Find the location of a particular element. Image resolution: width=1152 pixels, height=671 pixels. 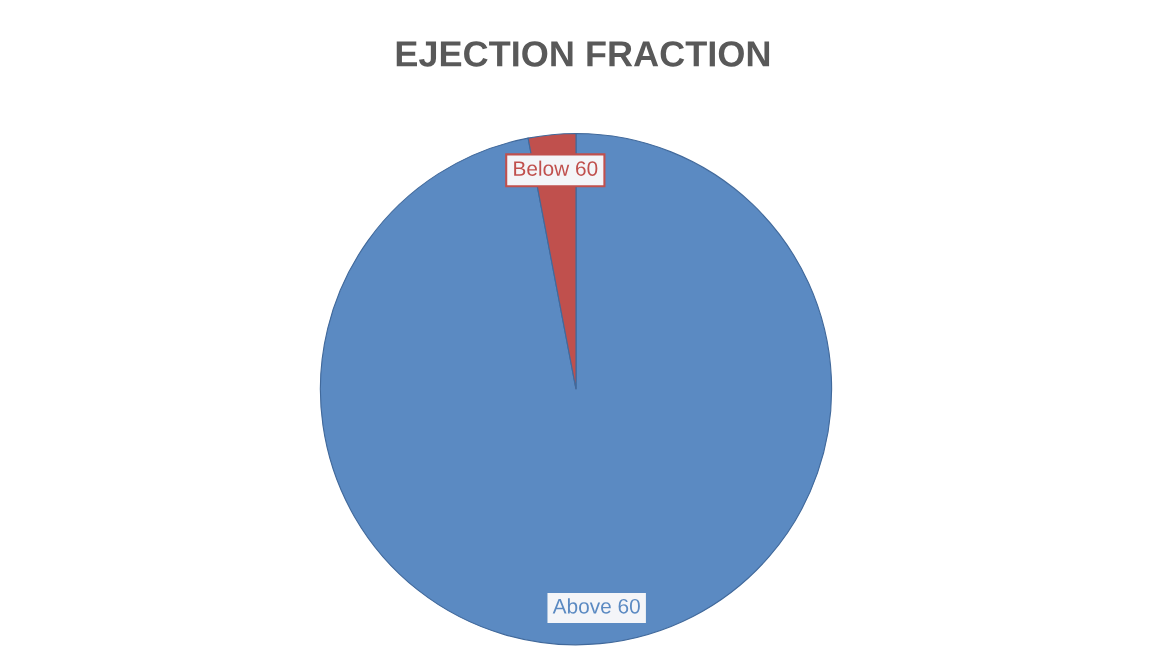

slice-label: Above 60 is located at coordinates (596, 606).